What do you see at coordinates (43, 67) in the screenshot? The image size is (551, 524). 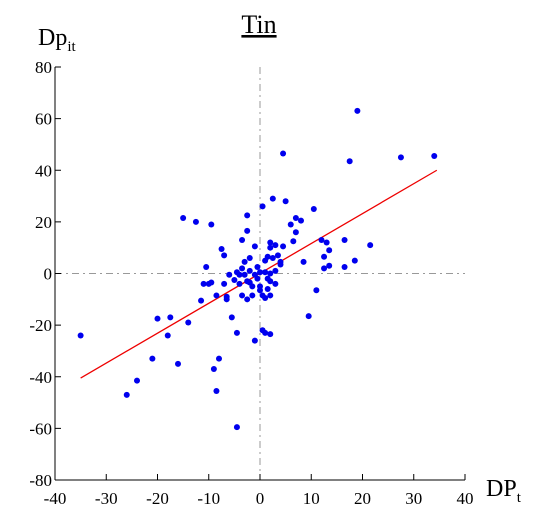 I see `y-tick-label: 80` at bounding box center [43, 67].